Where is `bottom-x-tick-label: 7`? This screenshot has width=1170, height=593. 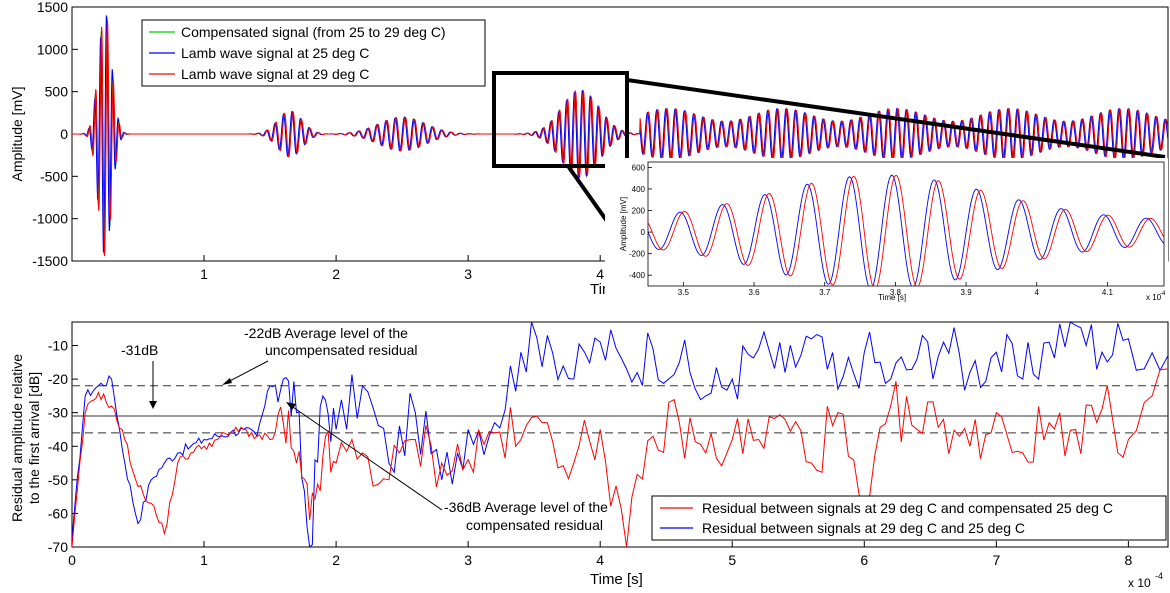
bottom-x-tick-label: 7 is located at coordinates (996, 560).